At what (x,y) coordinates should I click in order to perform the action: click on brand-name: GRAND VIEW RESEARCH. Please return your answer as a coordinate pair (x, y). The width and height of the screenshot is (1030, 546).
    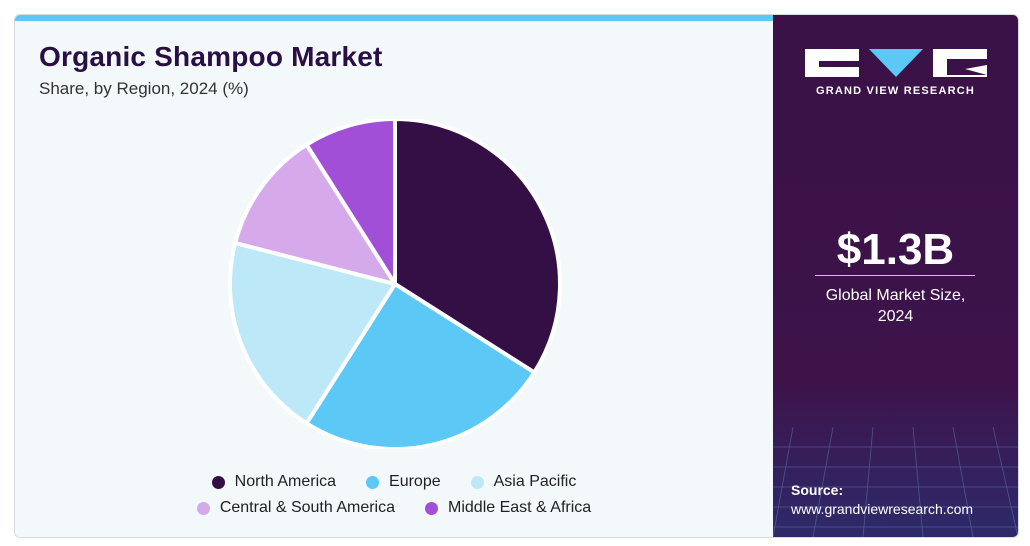
    Looking at the image, I should click on (895, 91).